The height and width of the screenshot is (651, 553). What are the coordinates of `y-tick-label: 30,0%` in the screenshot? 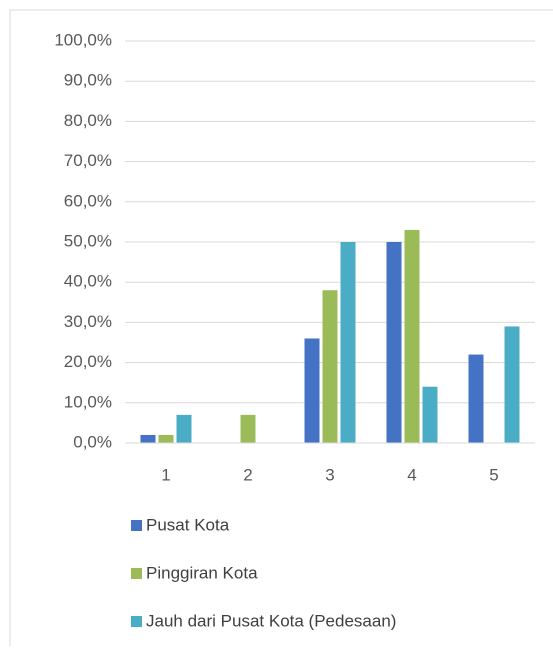 It's located at (88, 321).